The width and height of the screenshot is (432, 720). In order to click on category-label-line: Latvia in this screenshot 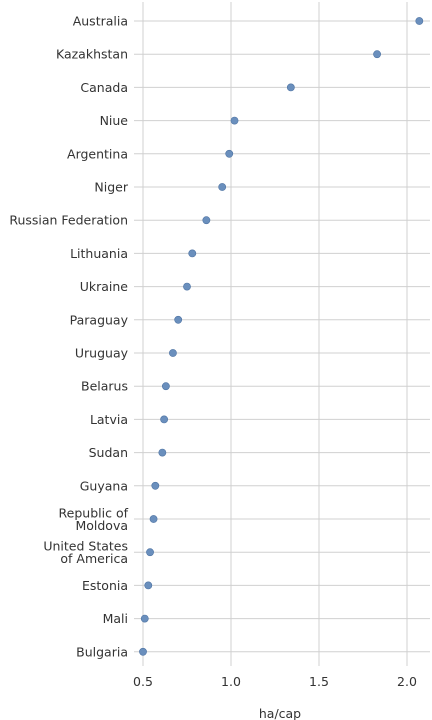, I will do `click(109, 419)`.